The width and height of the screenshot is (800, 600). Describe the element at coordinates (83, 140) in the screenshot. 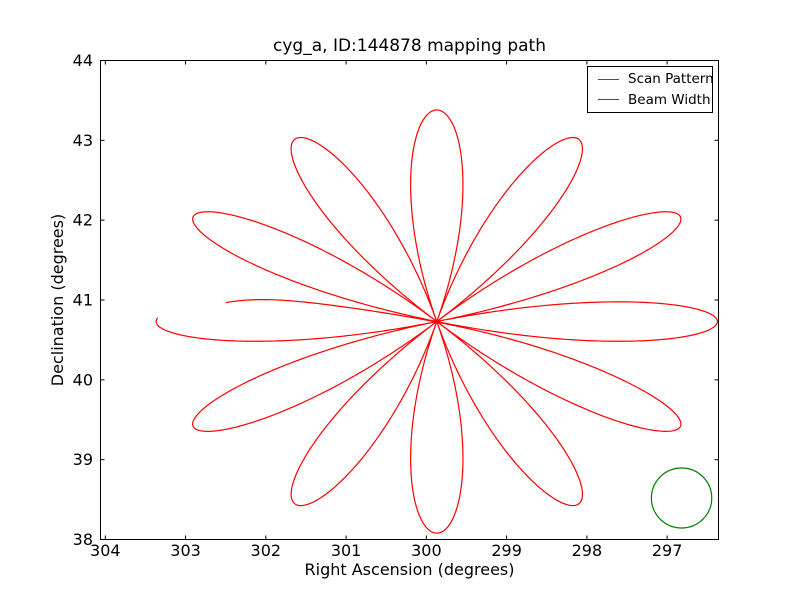

I see `y-tick-label: 43` at that location.